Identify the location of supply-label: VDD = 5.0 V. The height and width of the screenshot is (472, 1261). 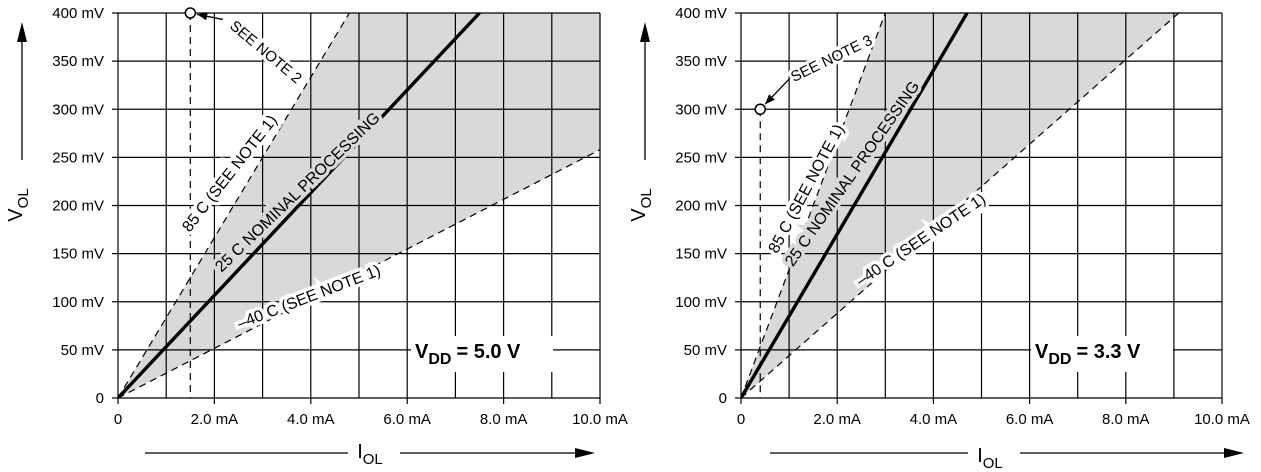
(468, 354).